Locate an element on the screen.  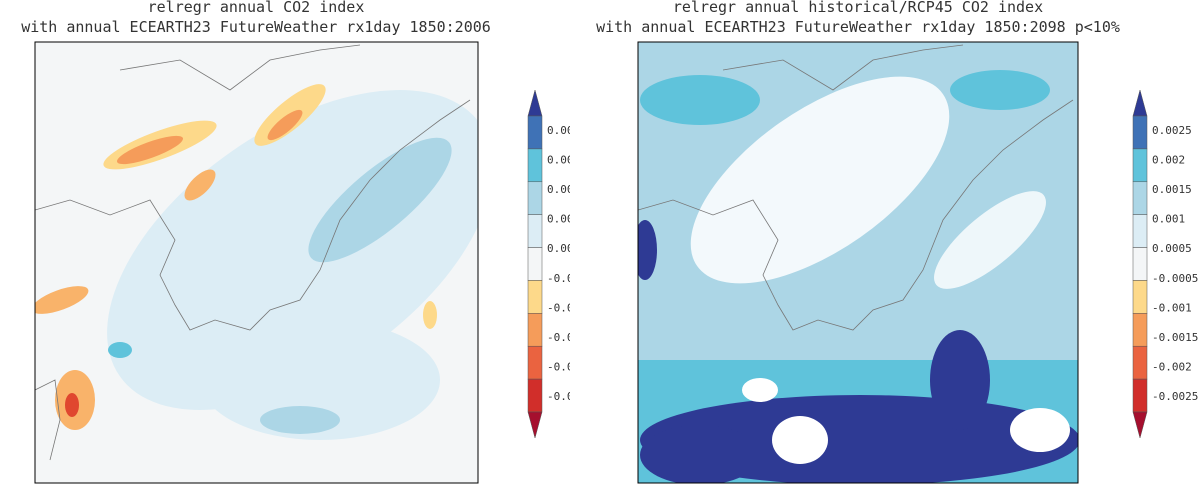
colorbar-label: 0.001 is located at coordinates (1168, 219).